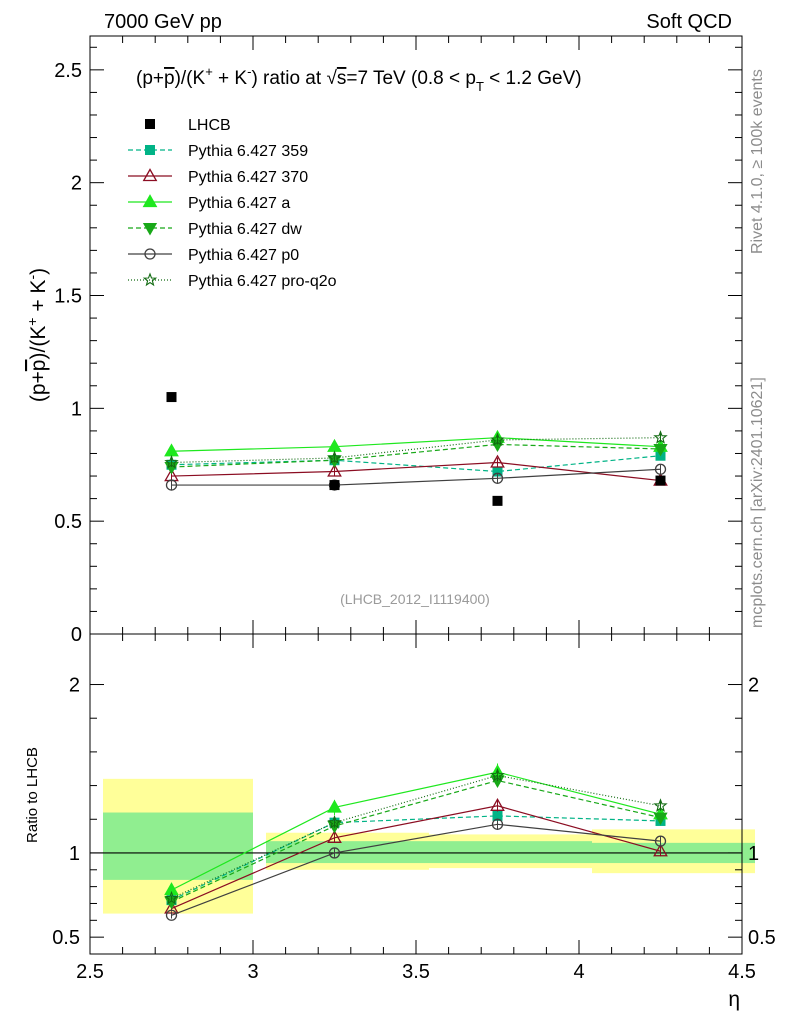 This screenshot has height=1024, width=786. I want to click on ylabel-sup: -, so click(32, 277).